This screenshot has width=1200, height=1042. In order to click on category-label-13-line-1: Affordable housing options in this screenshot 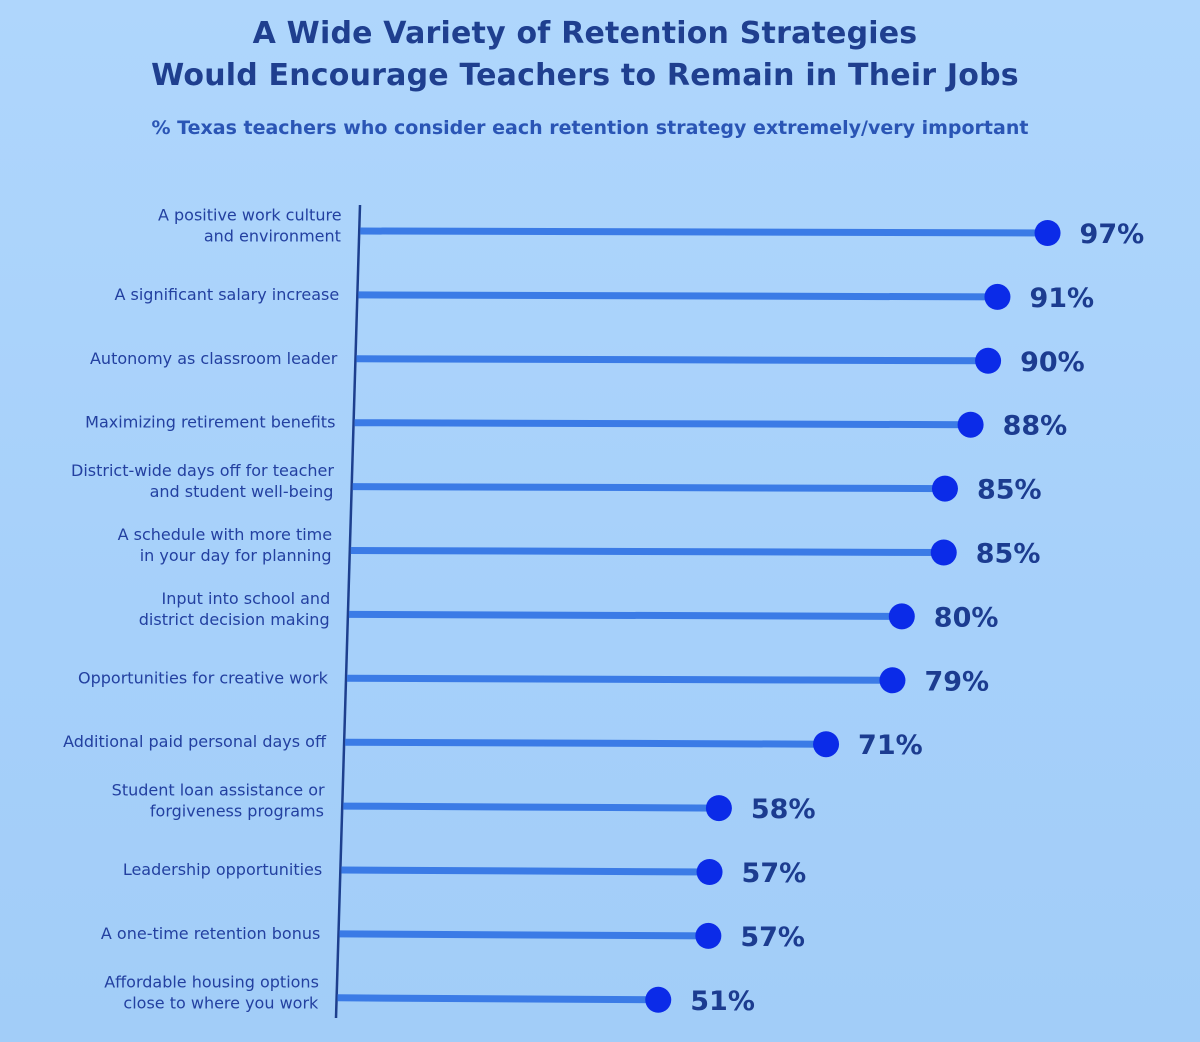, I will do `click(211, 981)`.